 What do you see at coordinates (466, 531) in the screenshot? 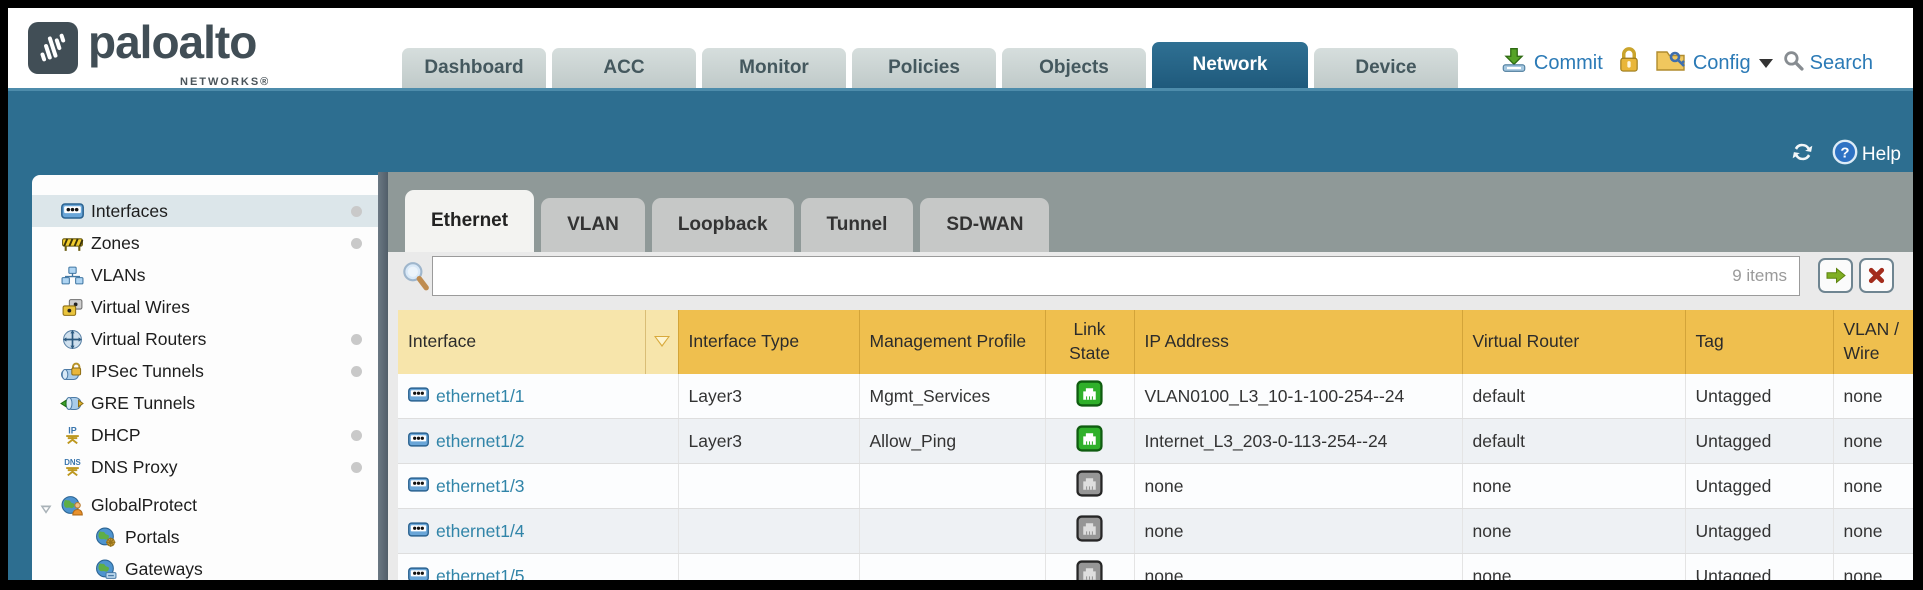
I see `interface-link: ethernet1/4` at bounding box center [466, 531].